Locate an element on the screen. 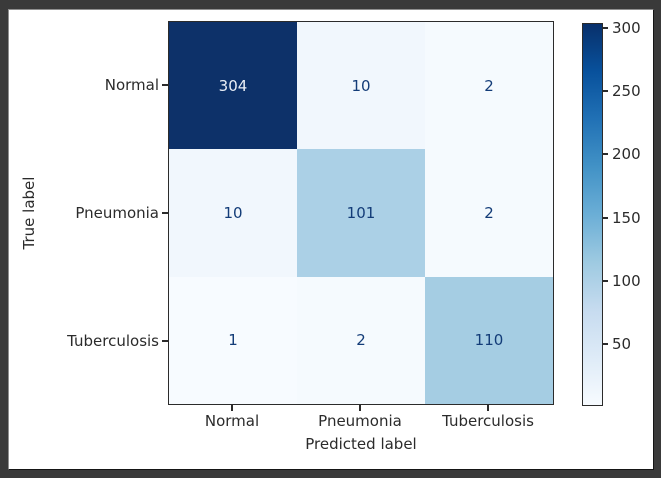 Image resolution: width=661 pixels, height=478 pixels. heatmap-cell-pneumonia-normal: 10 is located at coordinates (233, 213).